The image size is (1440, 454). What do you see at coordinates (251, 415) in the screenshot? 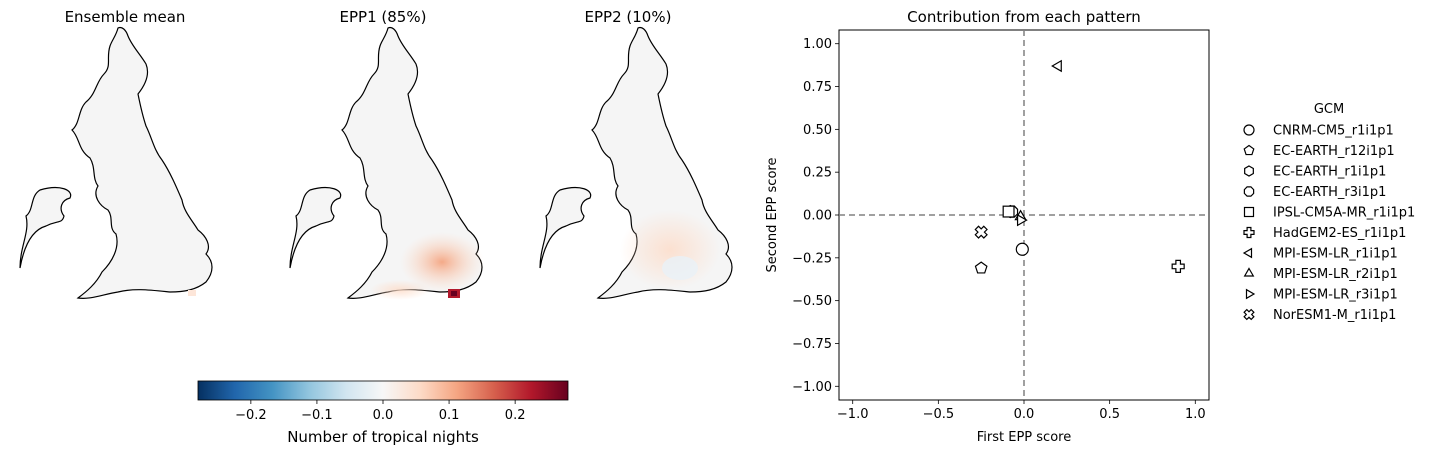
I see `colorbar-tick-label: −0.2` at bounding box center [251, 415].